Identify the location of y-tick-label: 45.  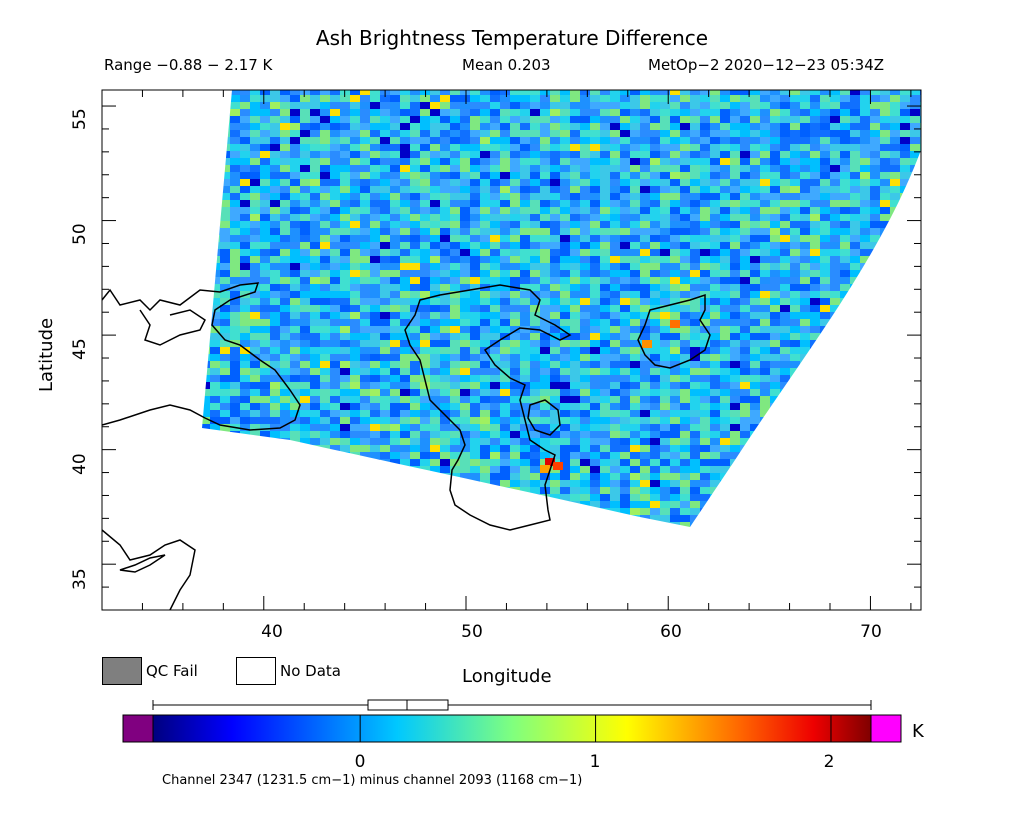
(80, 349).